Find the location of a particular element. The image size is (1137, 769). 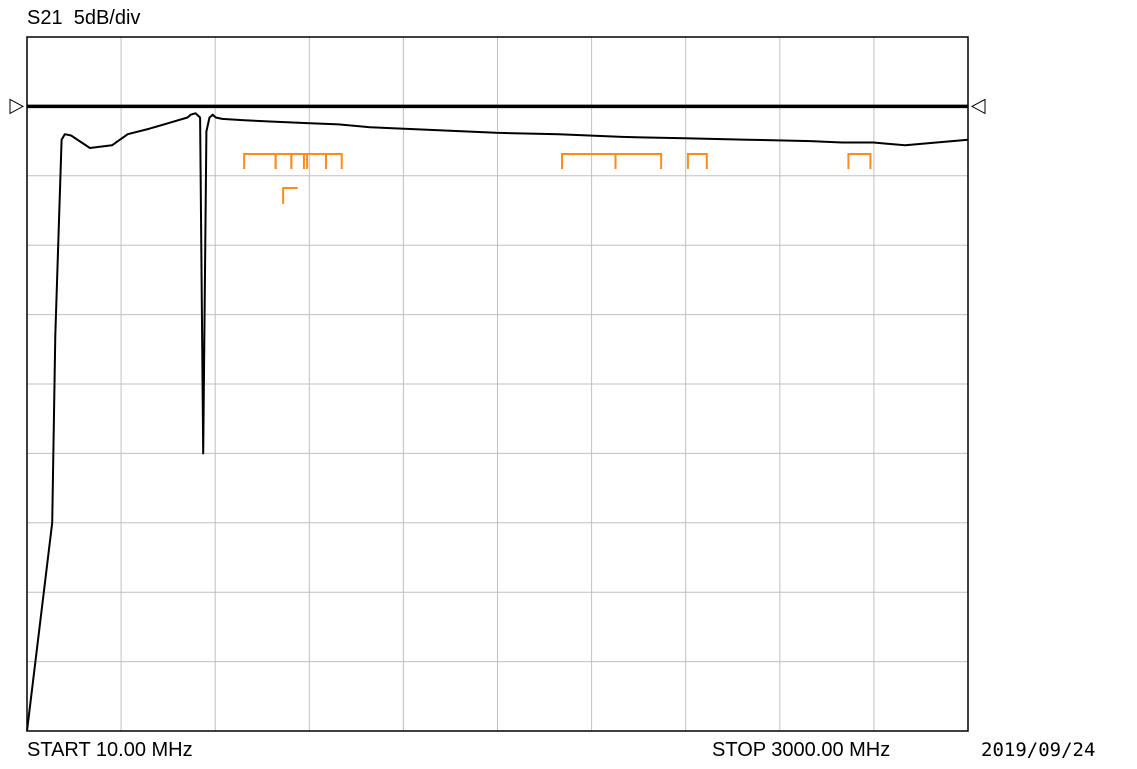

reference-marker-right is located at coordinates (978, 106).